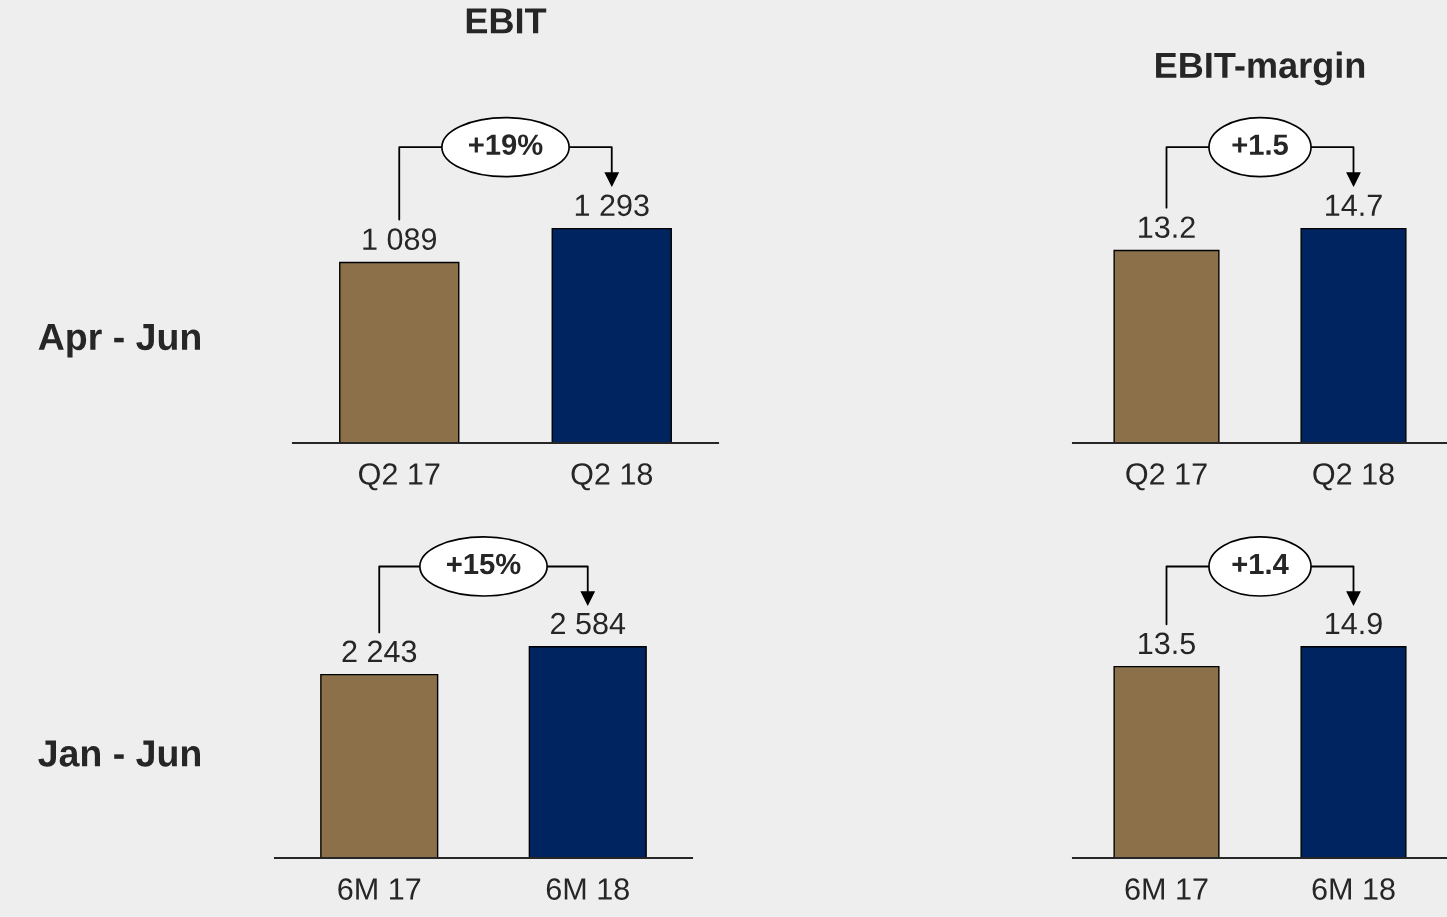 Image resolution: width=1447 pixels, height=917 pixels. Describe the element at coordinates (1167, 643) in the screenshot. I see `data-label: 13.5` at that location.